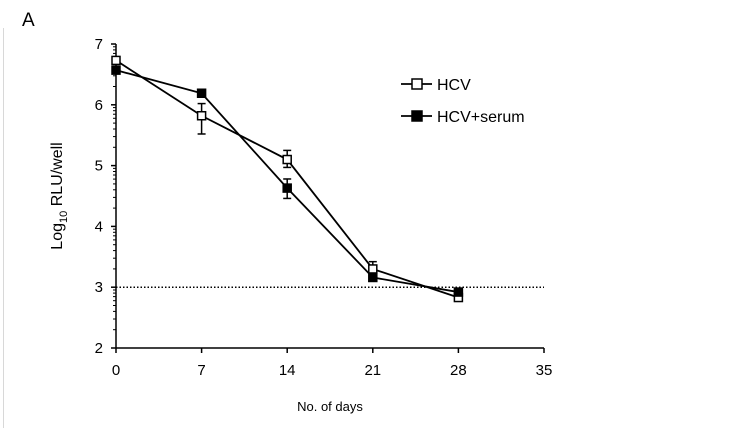 Image resolution: width=745 pixels, height=428 pixels. What do you see at coordinates (454, 85) in the screenshot?
I see `legend-label: HCV` at bounding box center [454, 85].